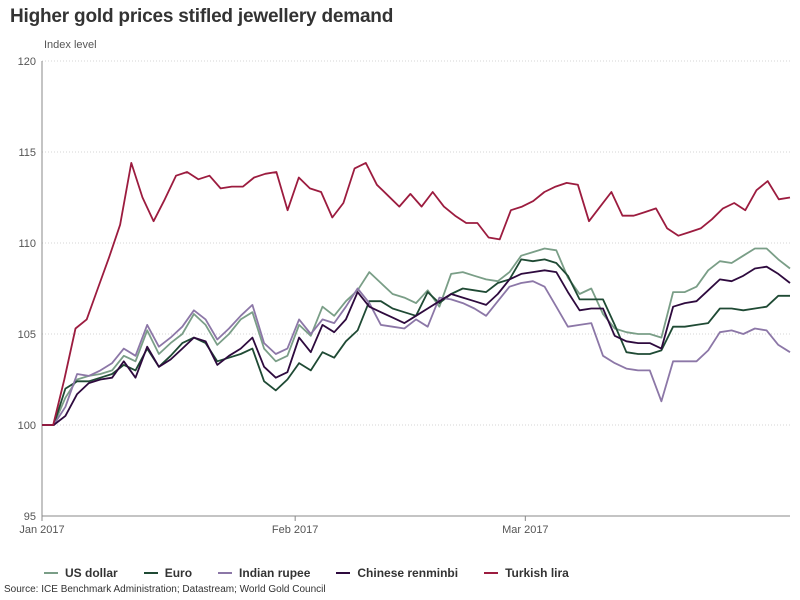  Describe the element at coordinates (295, 530) in the screenshot. I see `x-tick-label: Feb 2017` at that location.